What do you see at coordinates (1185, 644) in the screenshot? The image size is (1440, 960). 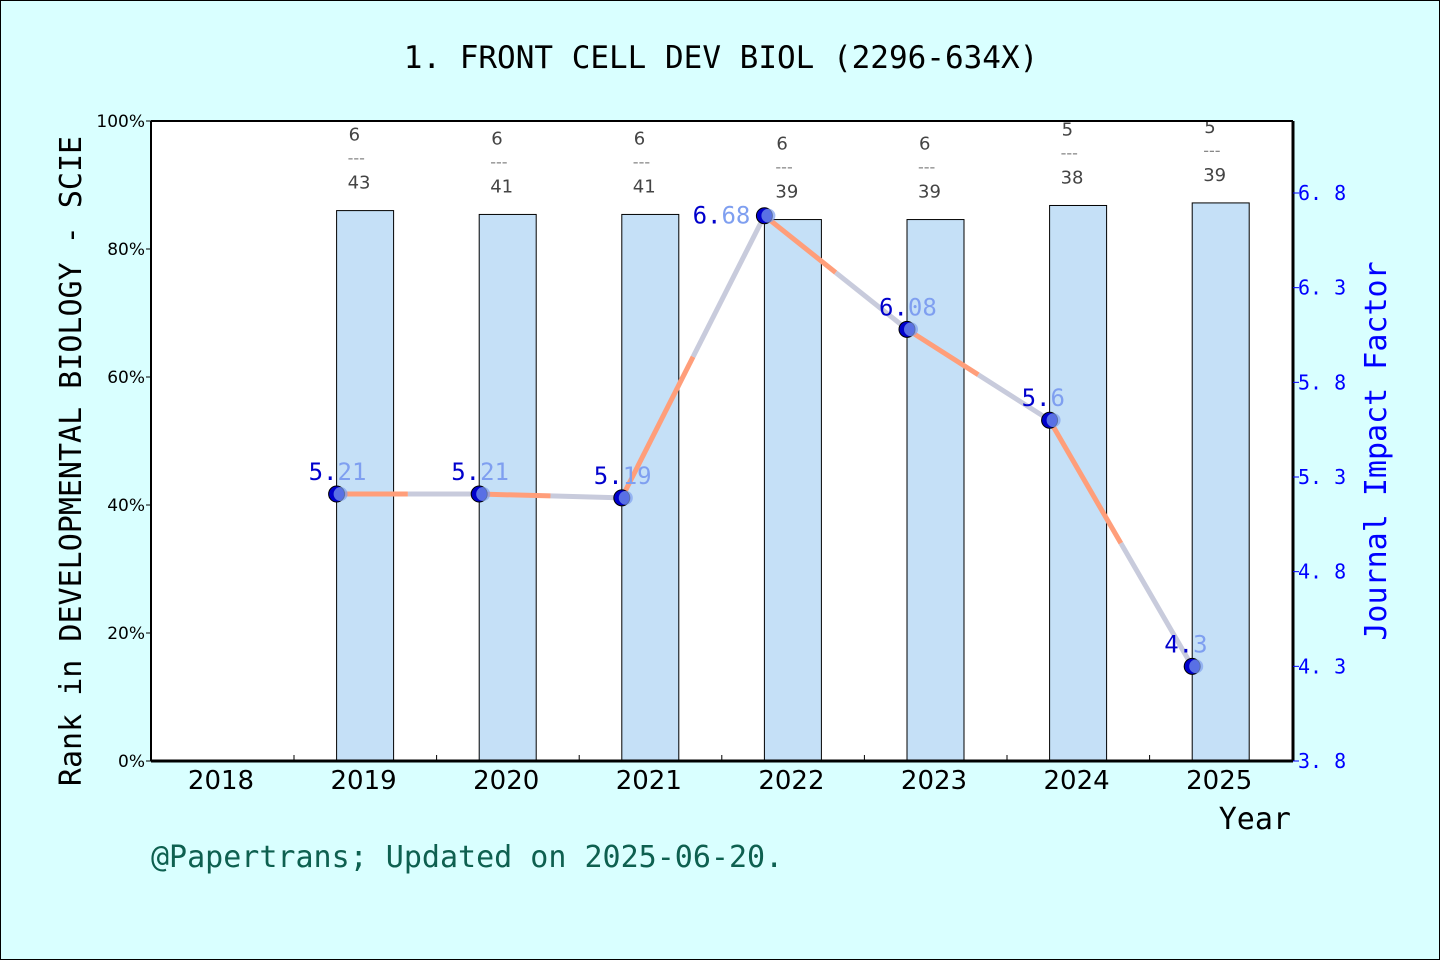 I see `impact-factor-label: 4.3` at bounding box center [1185, 644].